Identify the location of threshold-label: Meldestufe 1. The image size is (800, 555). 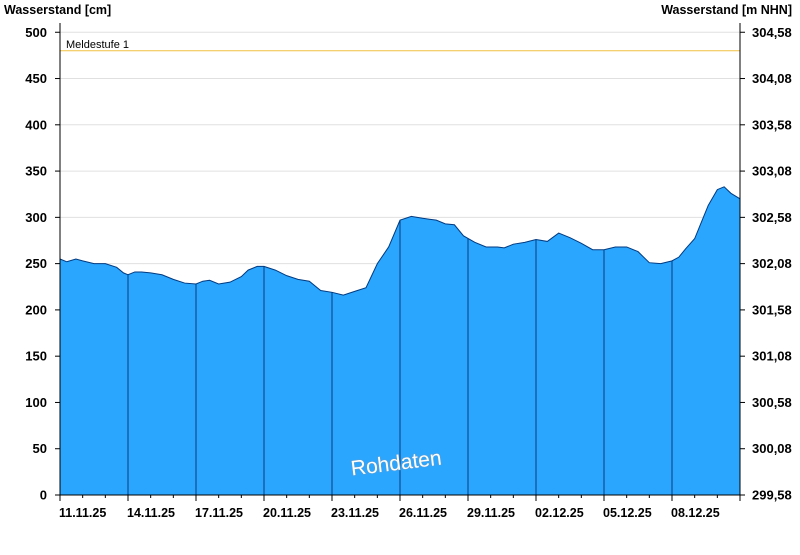
(97, 45).